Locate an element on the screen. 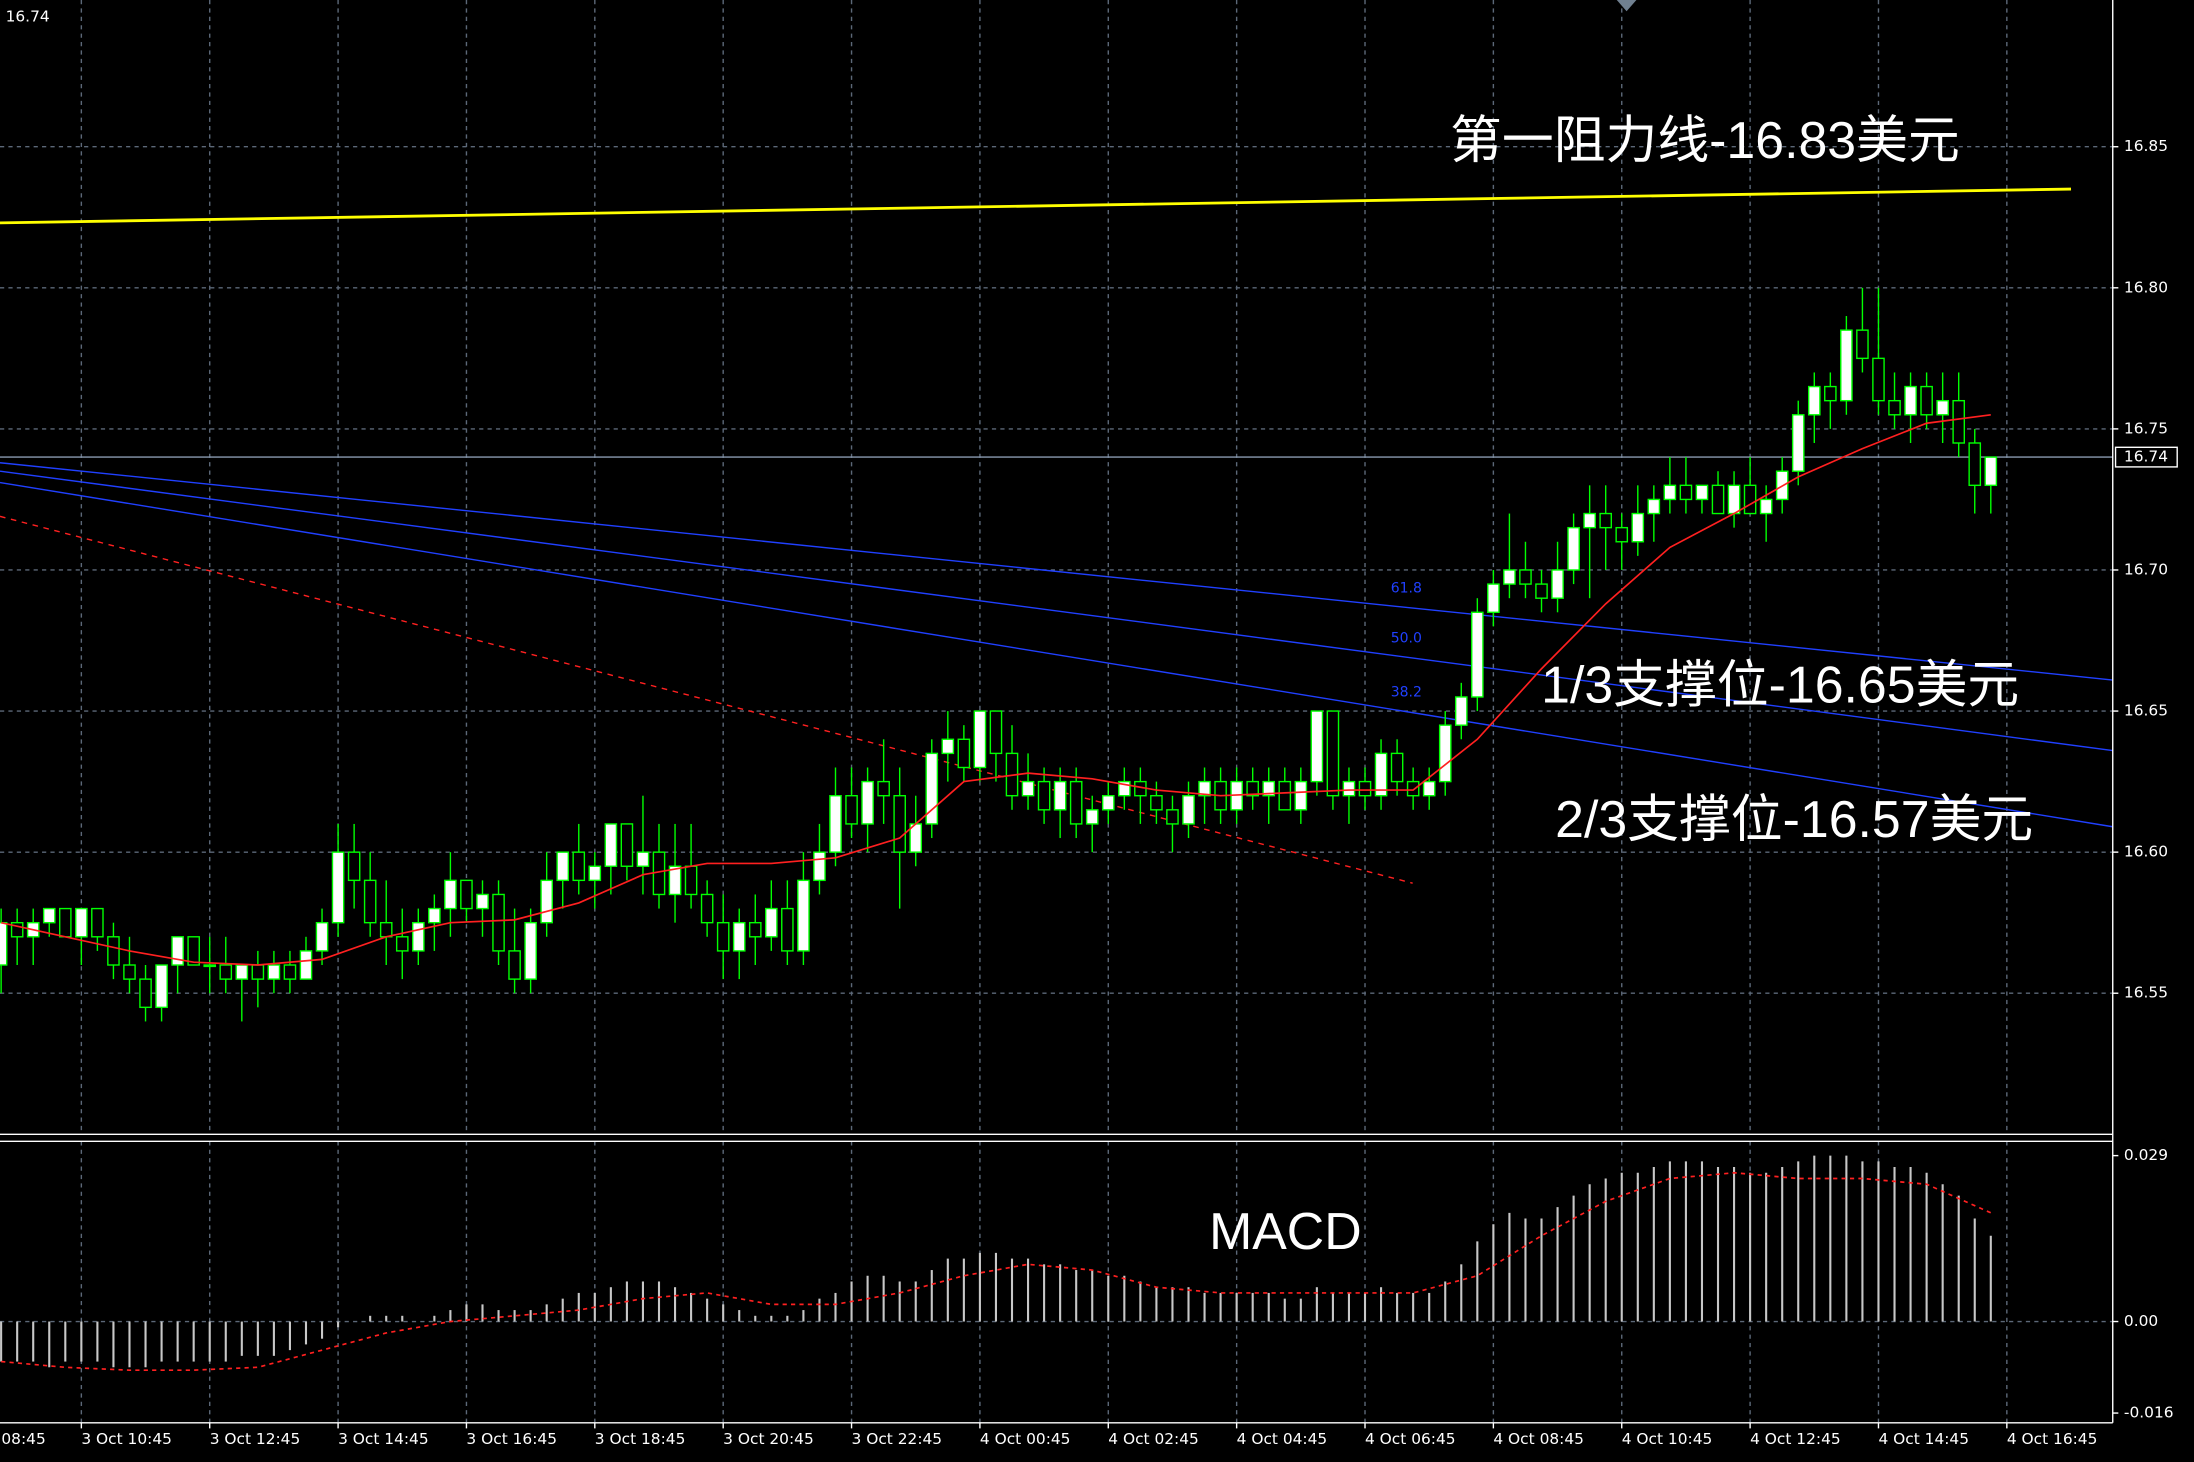 Image resolution: width=2194 pixels, height=1462 pixels. x-tick-label: 3 Oct 16:45 is located at coordinates (511, 1439).